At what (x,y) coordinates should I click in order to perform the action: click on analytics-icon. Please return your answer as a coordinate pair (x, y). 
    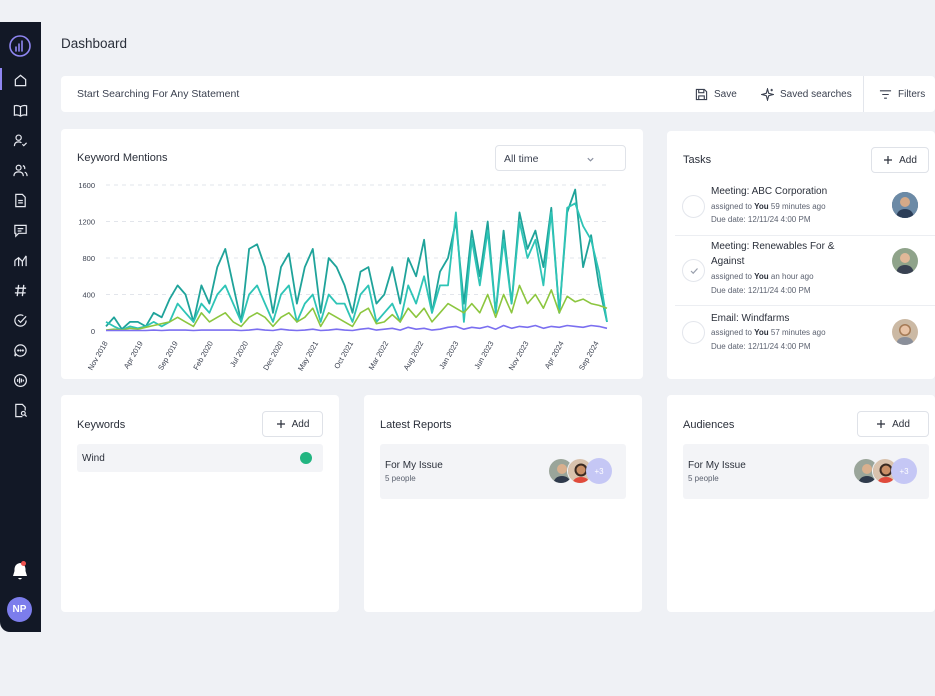
    Looking at the image, I should click on (20, 260).